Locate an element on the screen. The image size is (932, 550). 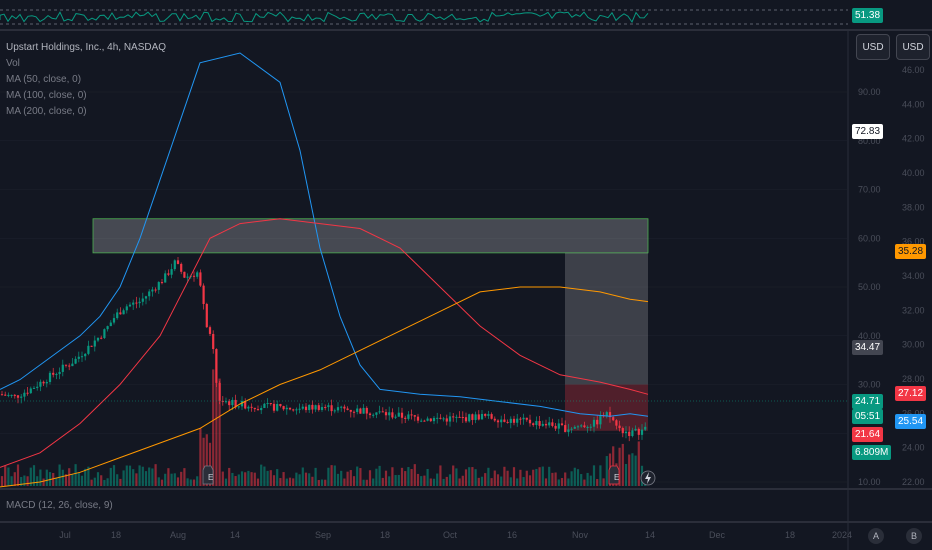
earnings-marker-2: E is located at coordinates (614, 475).